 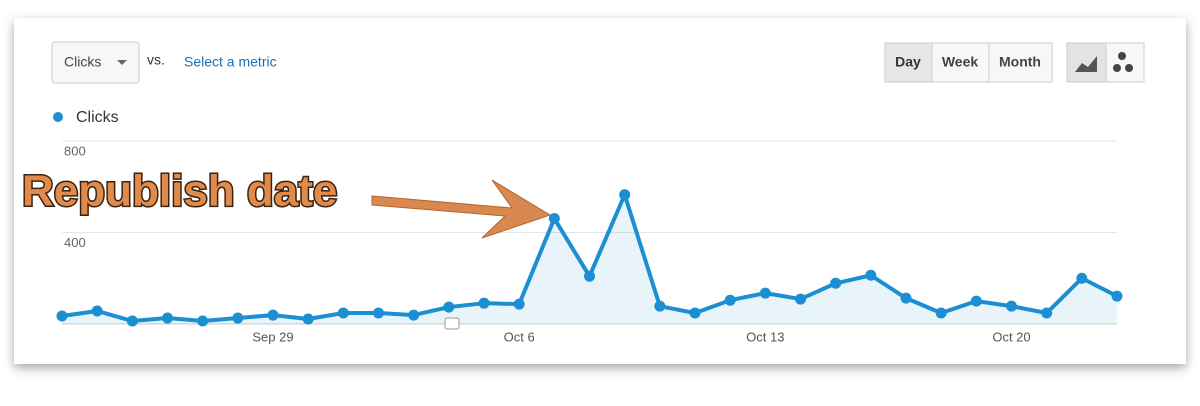 I want to click on month-button, so click(x=1020, y=62).